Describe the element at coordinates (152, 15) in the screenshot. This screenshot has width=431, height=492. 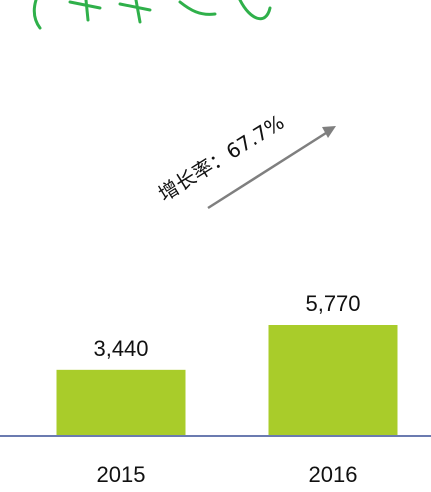
I see `cropped-title-strokes` at that location.